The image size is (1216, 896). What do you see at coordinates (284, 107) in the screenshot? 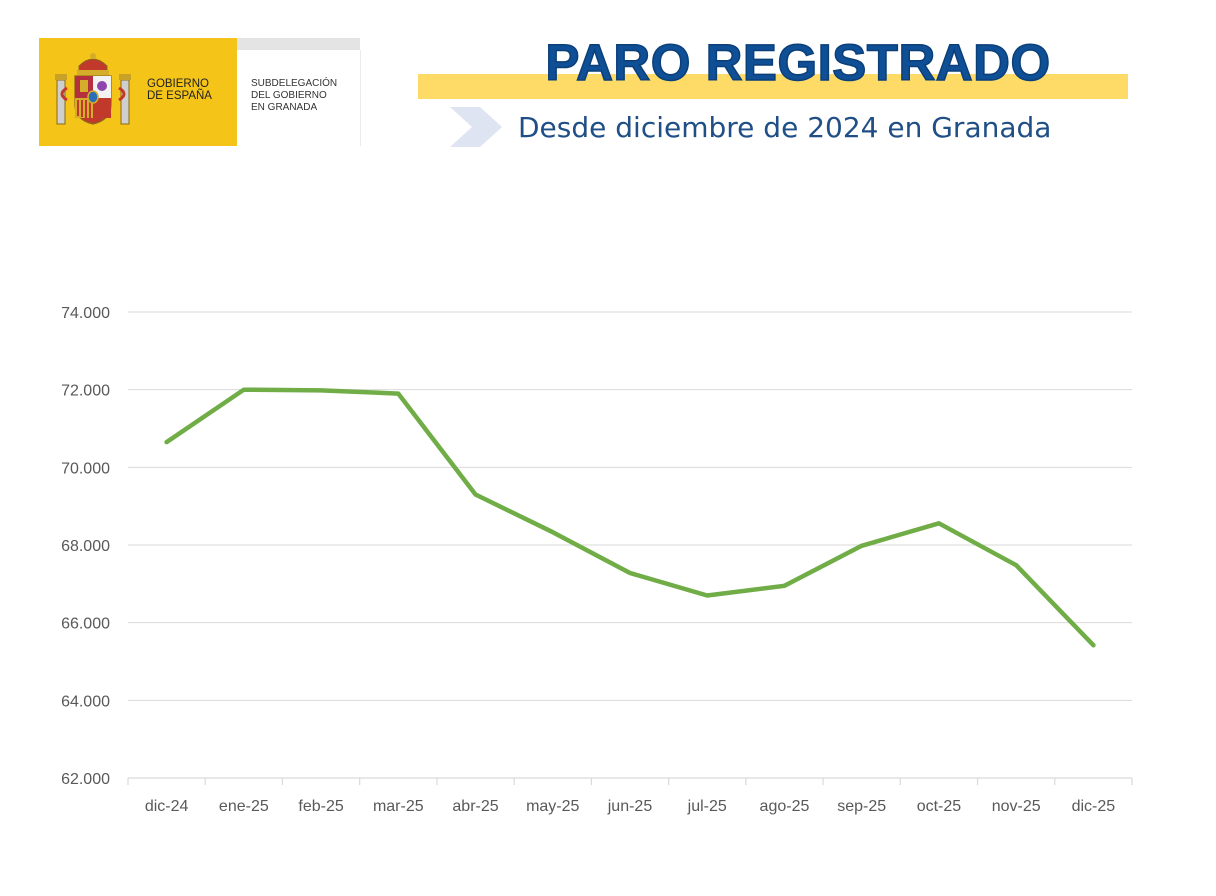
I see `subdelegation-line-3: EN GRANADA` at bounding box center [284, 107].